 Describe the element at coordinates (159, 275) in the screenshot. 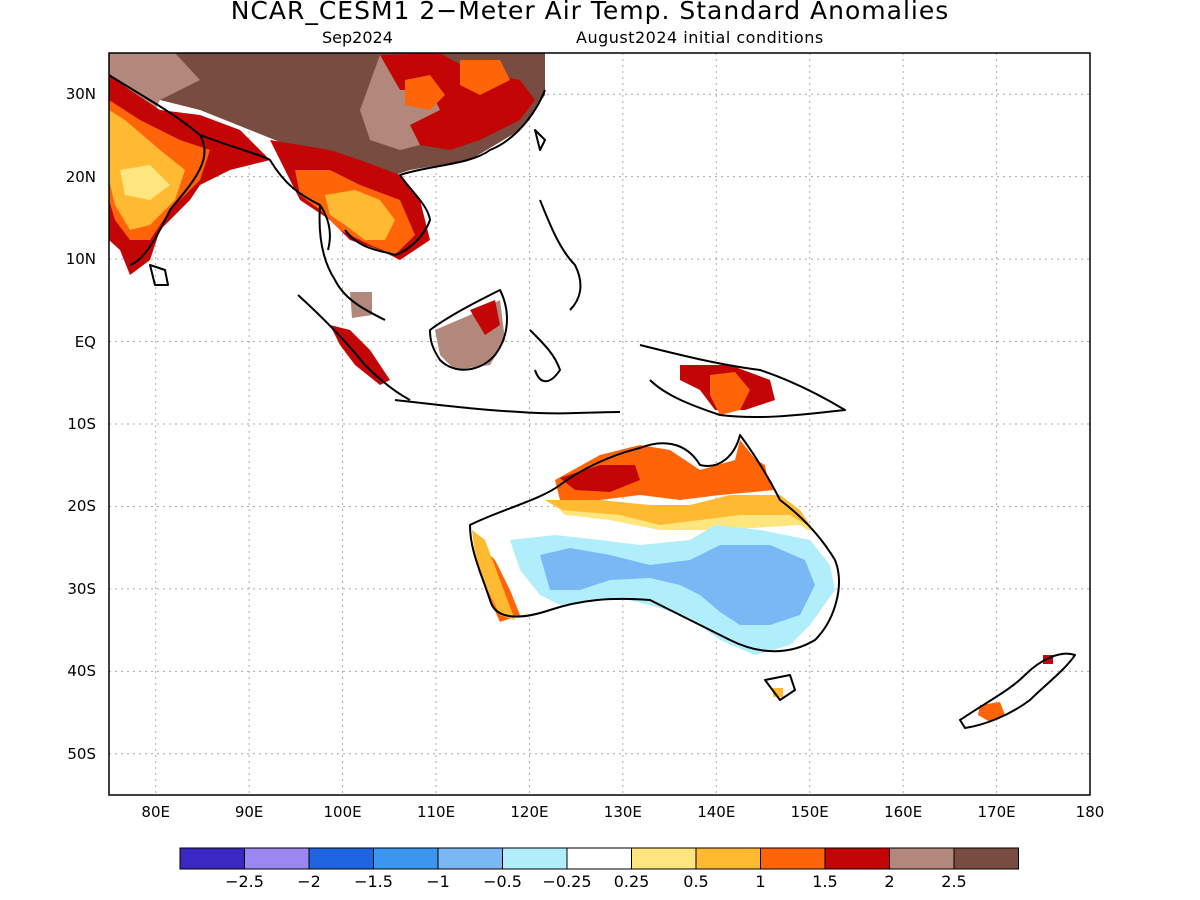

I see `srilanka-coast` at that location.